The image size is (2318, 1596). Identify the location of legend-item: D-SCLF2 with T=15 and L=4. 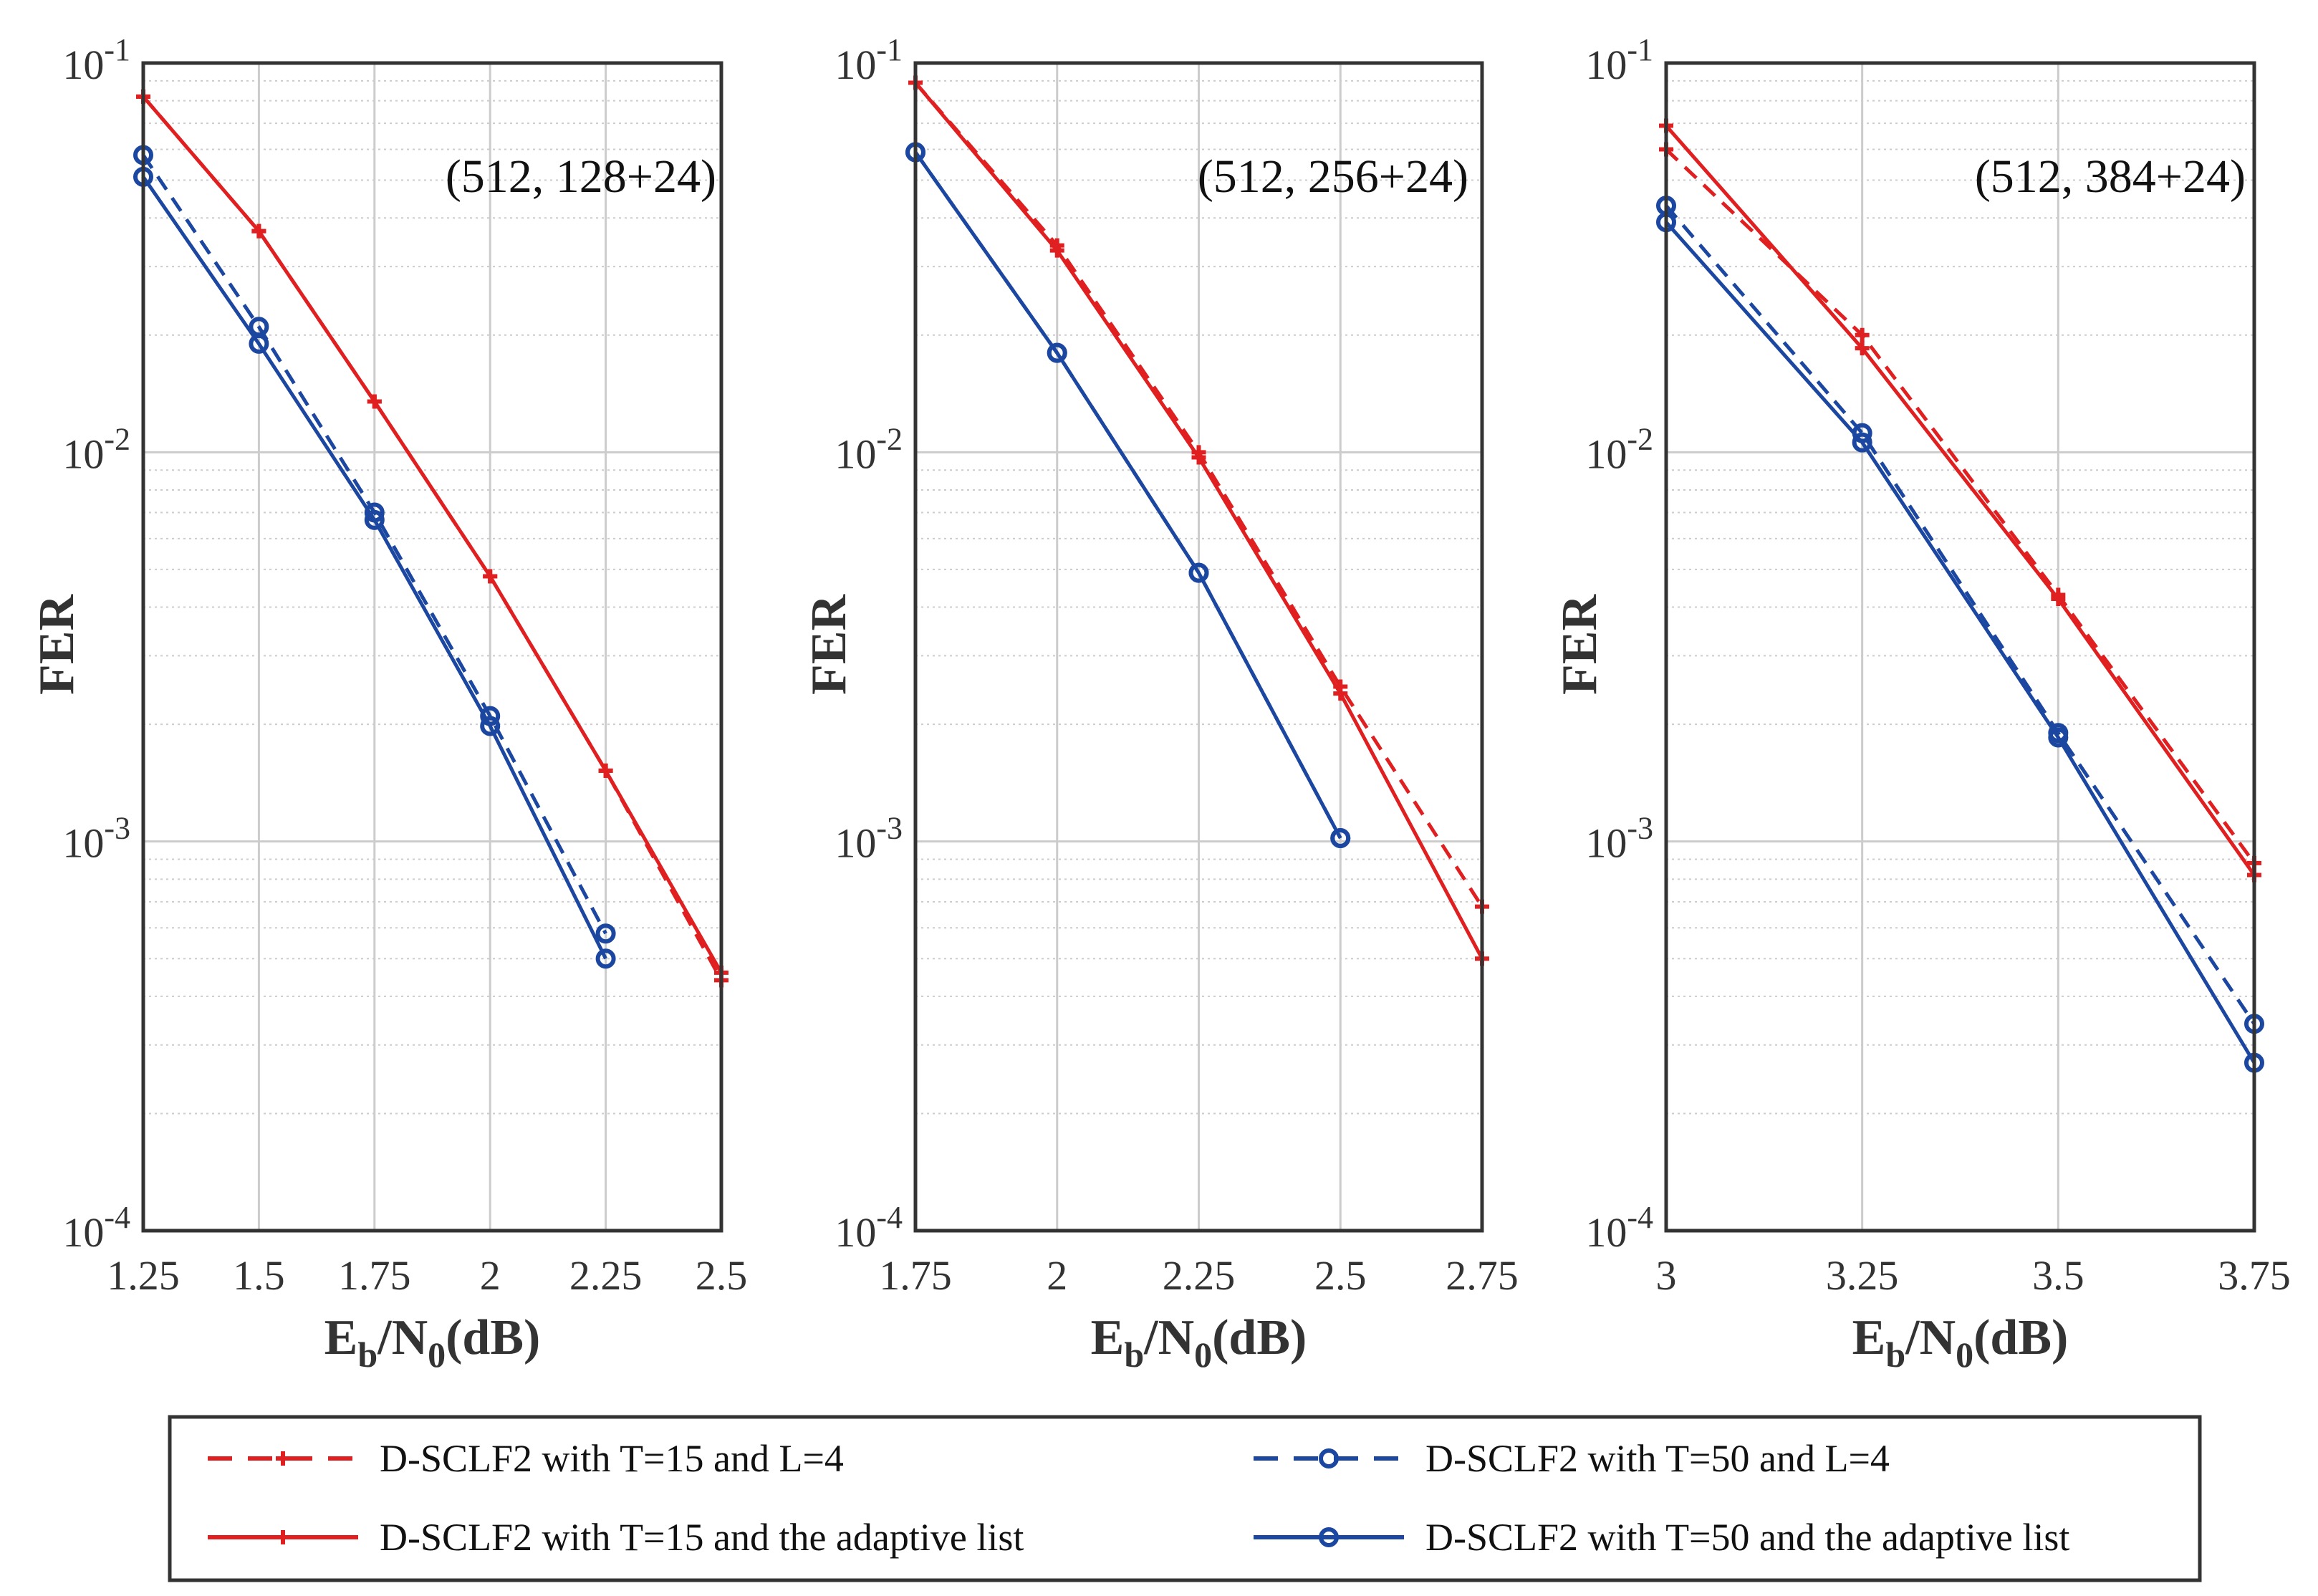
(526, 1459).